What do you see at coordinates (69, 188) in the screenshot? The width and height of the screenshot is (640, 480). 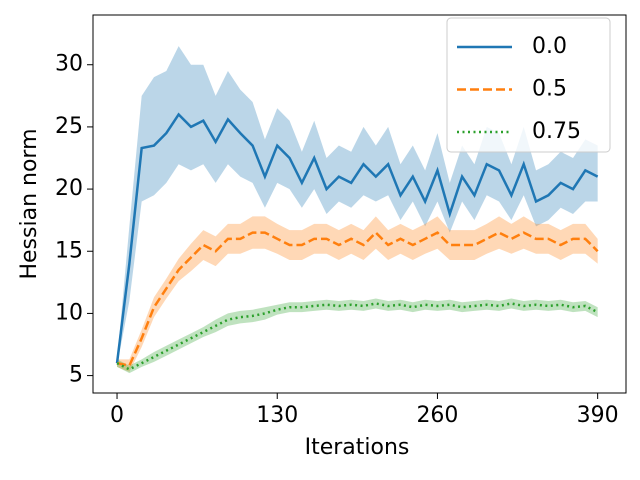 I see `y-tick-label: 20` at bounding box center [69, 188].